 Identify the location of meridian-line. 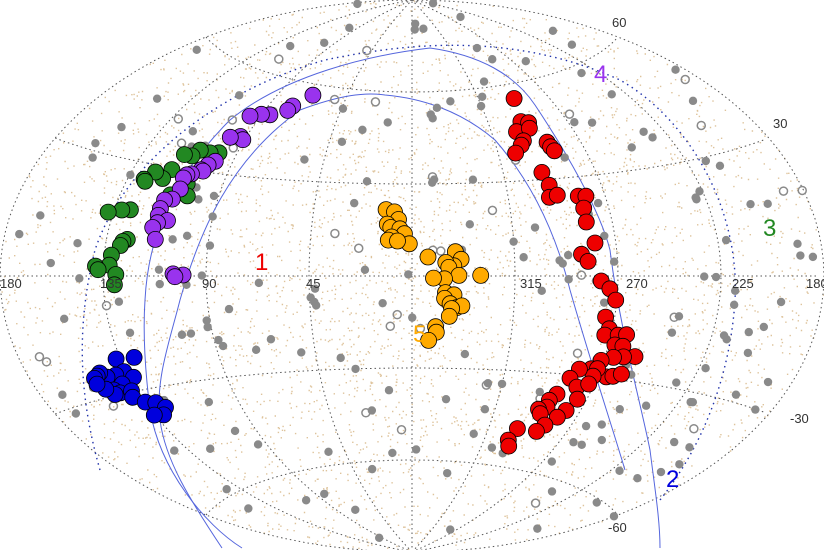
(360, 275).